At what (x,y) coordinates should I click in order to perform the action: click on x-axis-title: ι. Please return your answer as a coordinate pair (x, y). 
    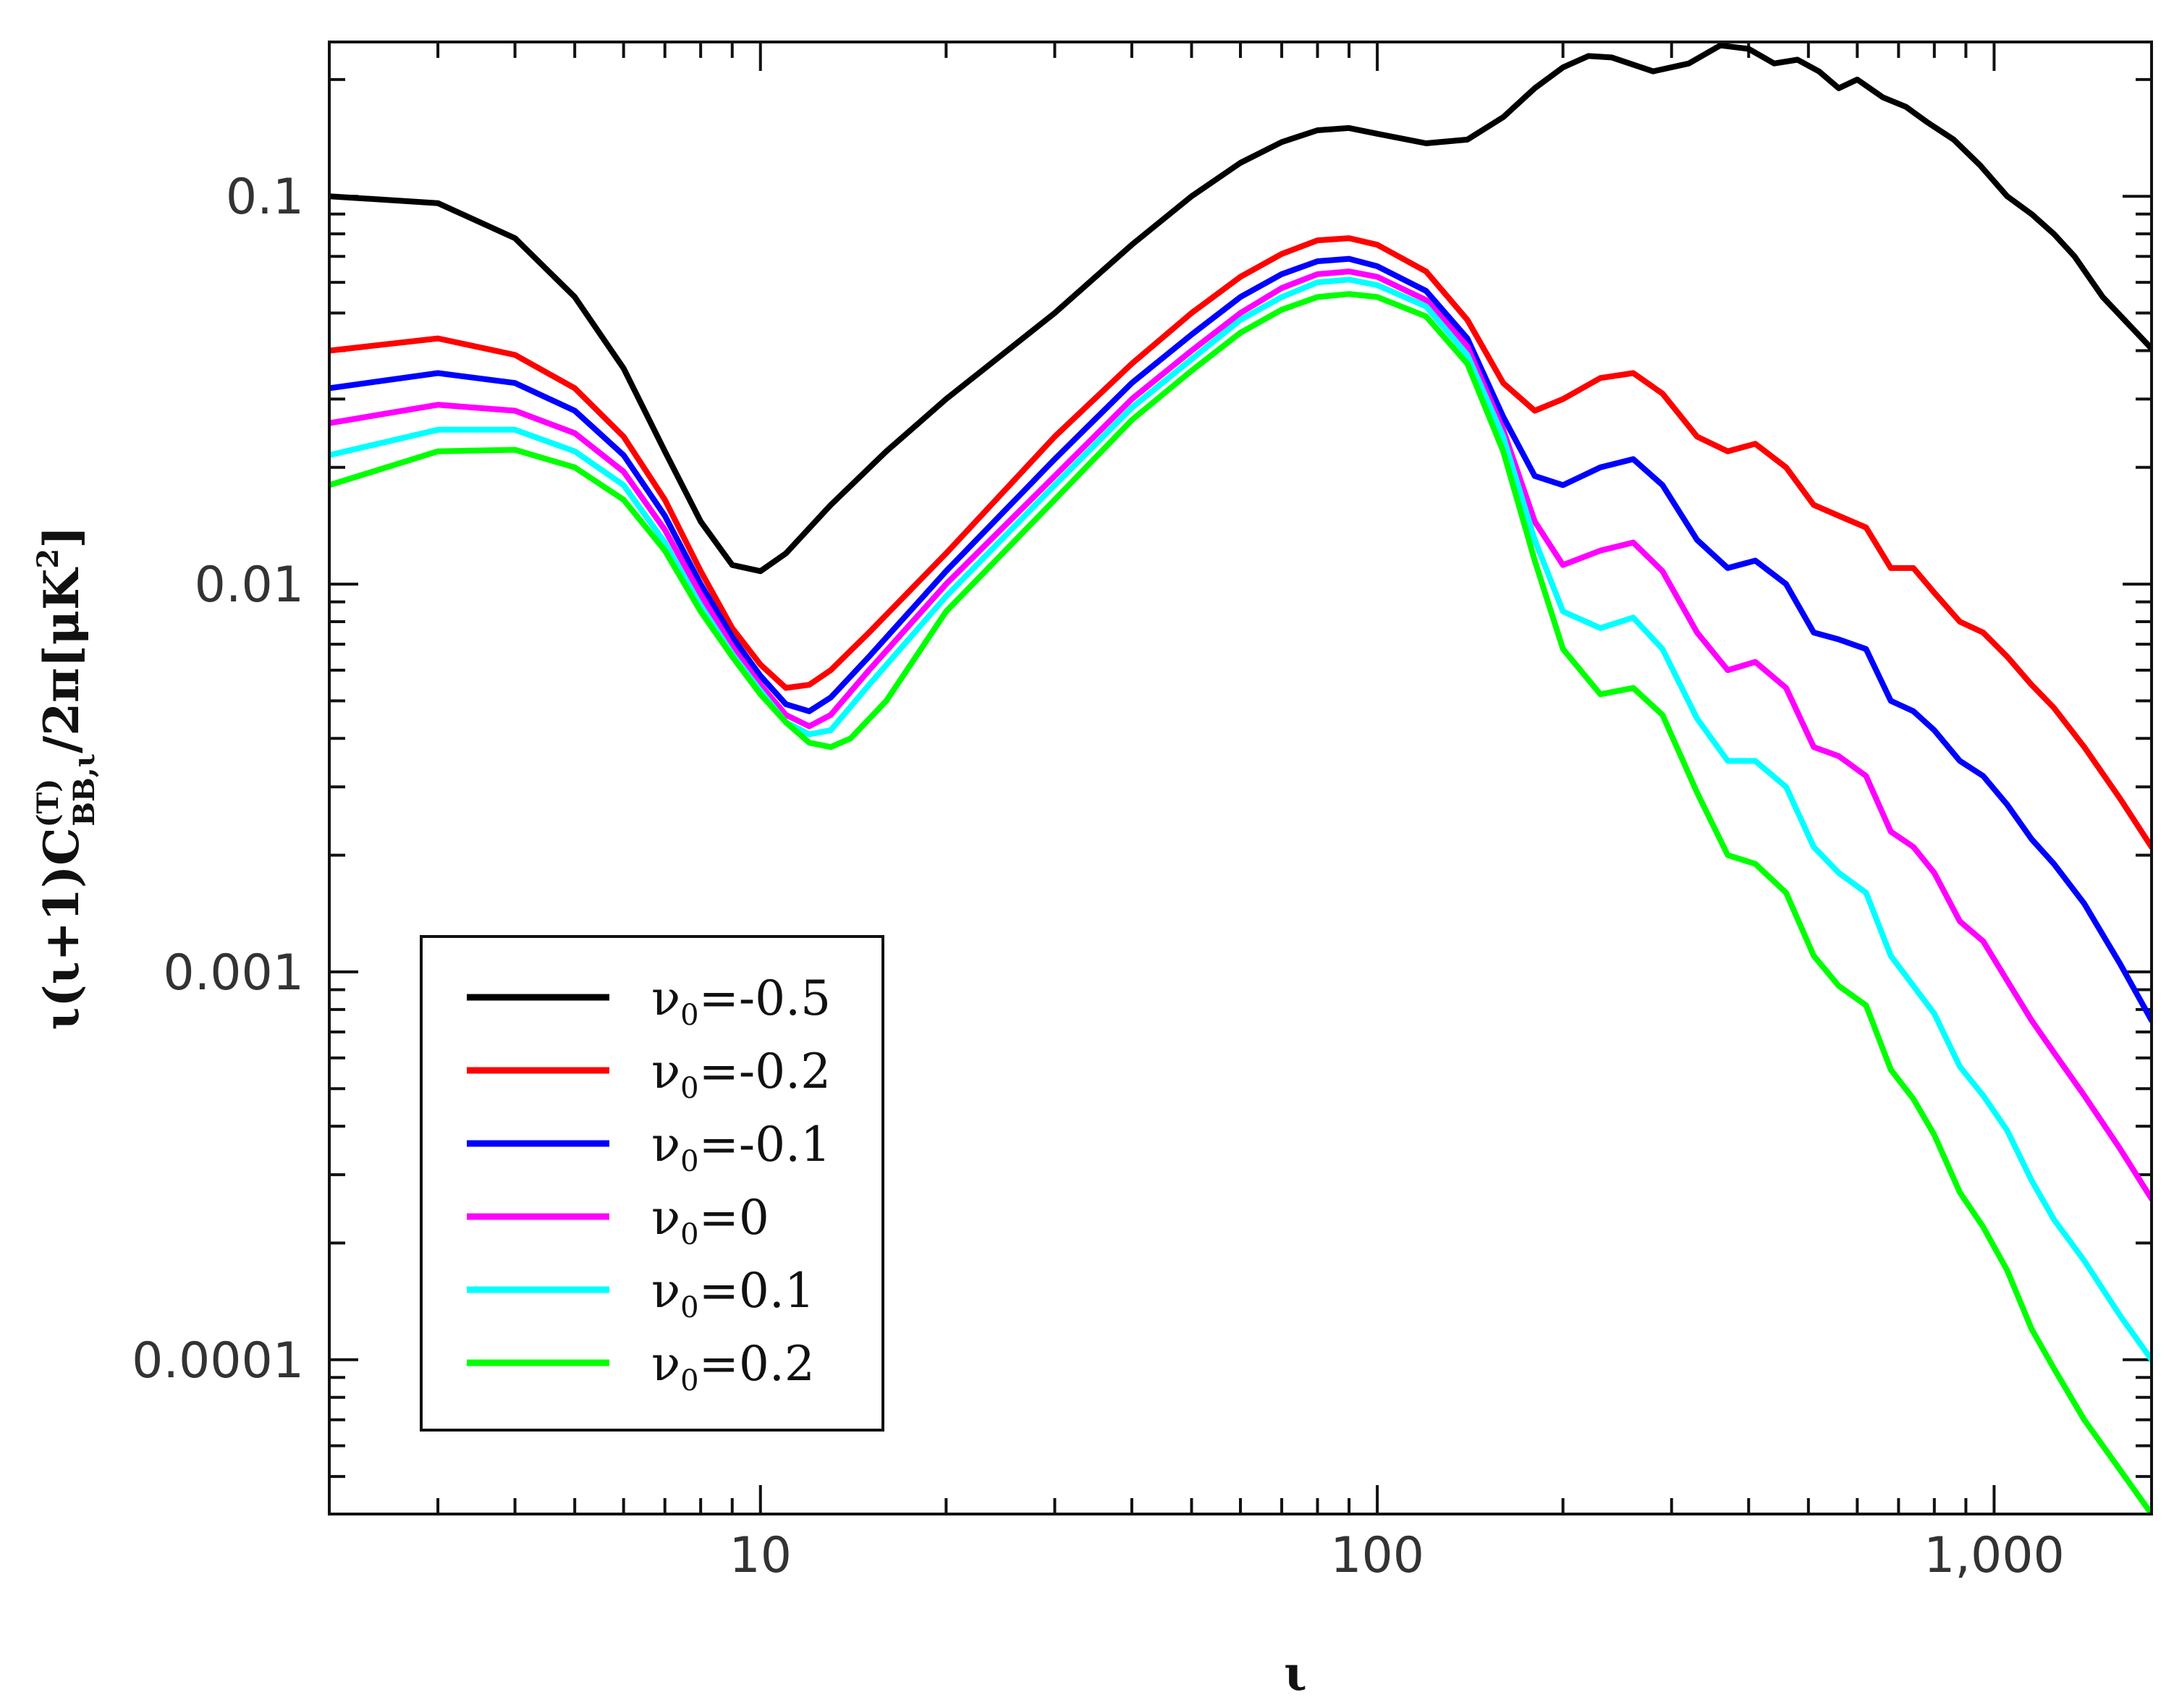
    Looking at the image, I should click on (1295, 1673).